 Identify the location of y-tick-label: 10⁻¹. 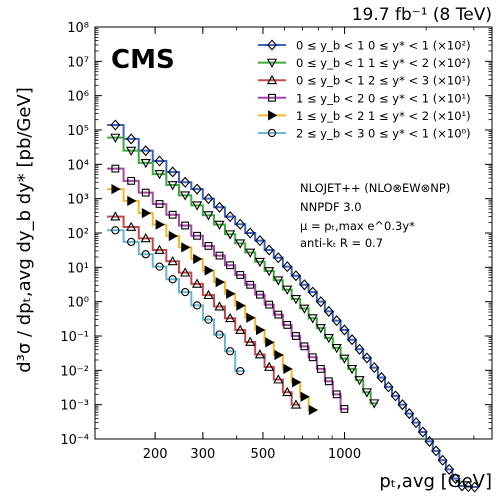
(74, 337).